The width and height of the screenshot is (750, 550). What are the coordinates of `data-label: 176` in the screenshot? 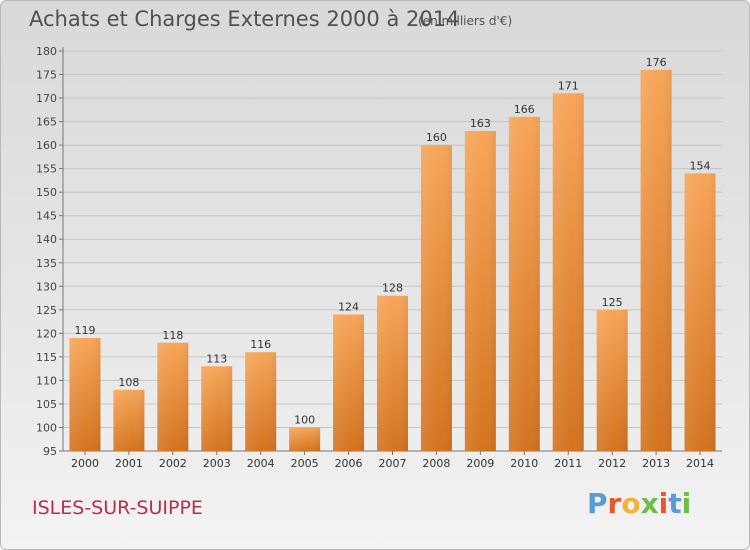 It's located at (656, 62).